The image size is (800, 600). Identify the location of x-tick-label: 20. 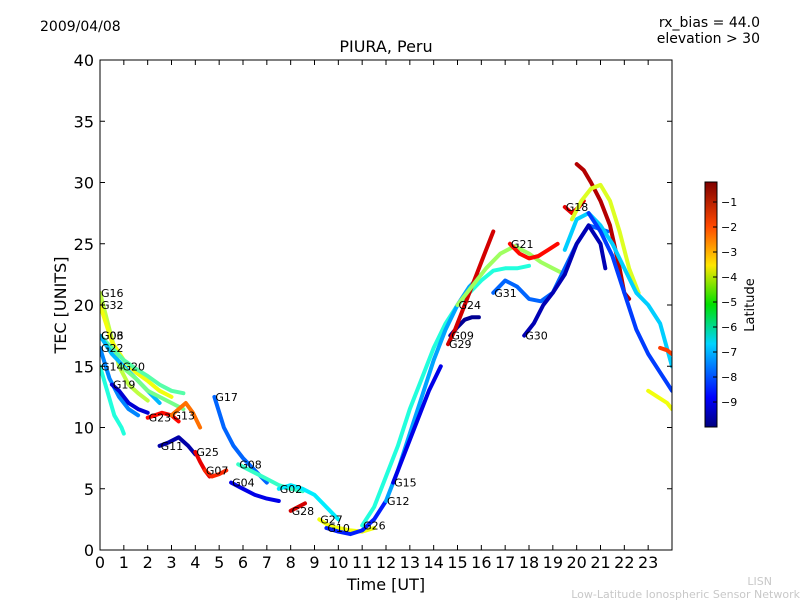
(576, 562).